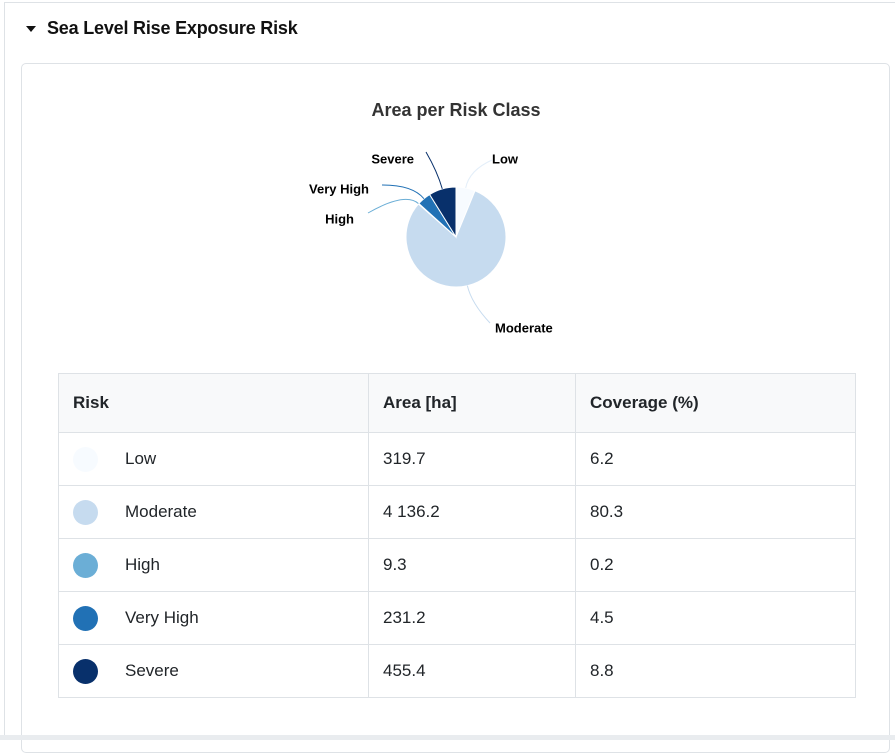 The width and height of the screenshot is (895, 753). I want to click on section-toggle: Sea Level Rise Exposure Risk, so click(162, 28).